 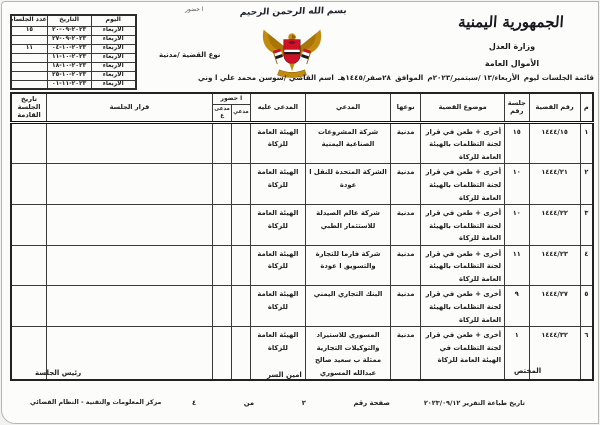 I want to click on schedule-date: ٢٠٢٣-١٠-١٨, so click(x=69, y=66).